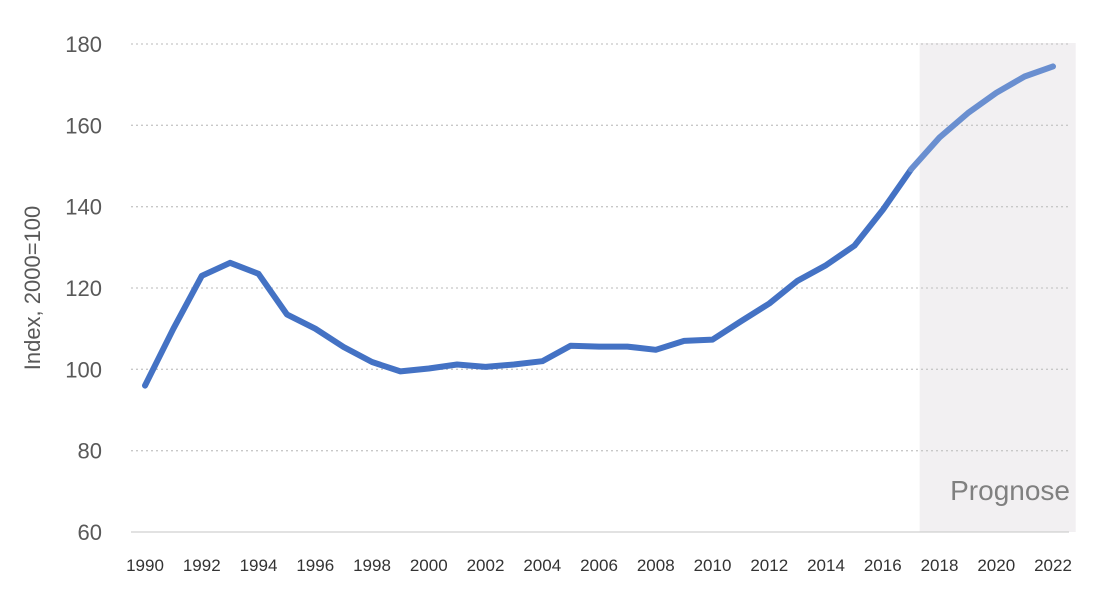 The width and height of the screenshot is (1108, 613). I want to click on x-tick-label: 2016, so click(883, 565).